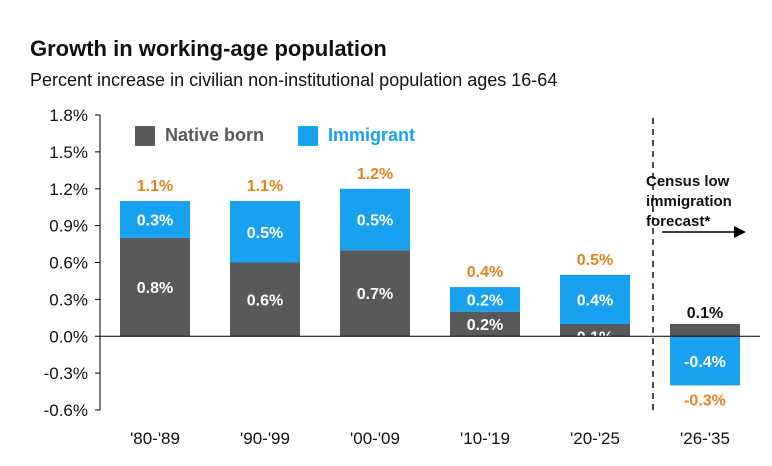 This screenshot has width=772, height=466. What do you see at coordinates (68, 152) in the screenshot?
I see `y-tick-label: 1.5%` at bounding box center [68, 152].